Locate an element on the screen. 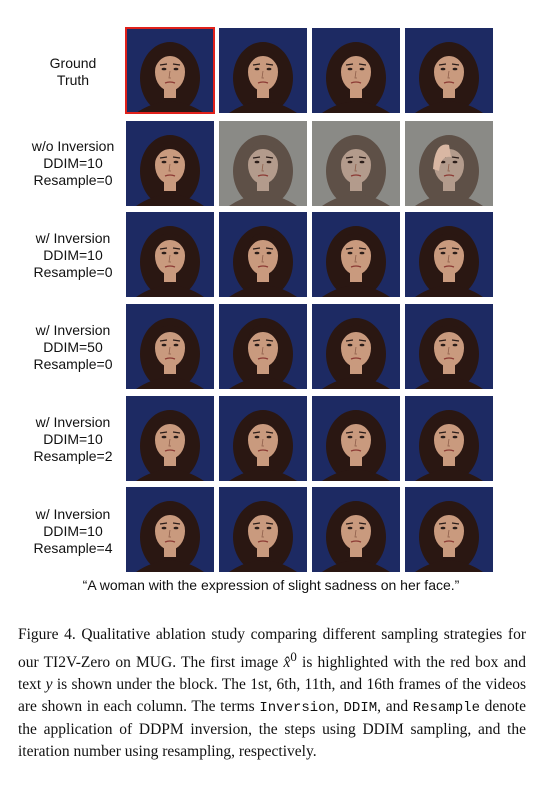  row-label: w/ Inversion DDIM=50 Resample=0 is located at coordinates (73, 347).